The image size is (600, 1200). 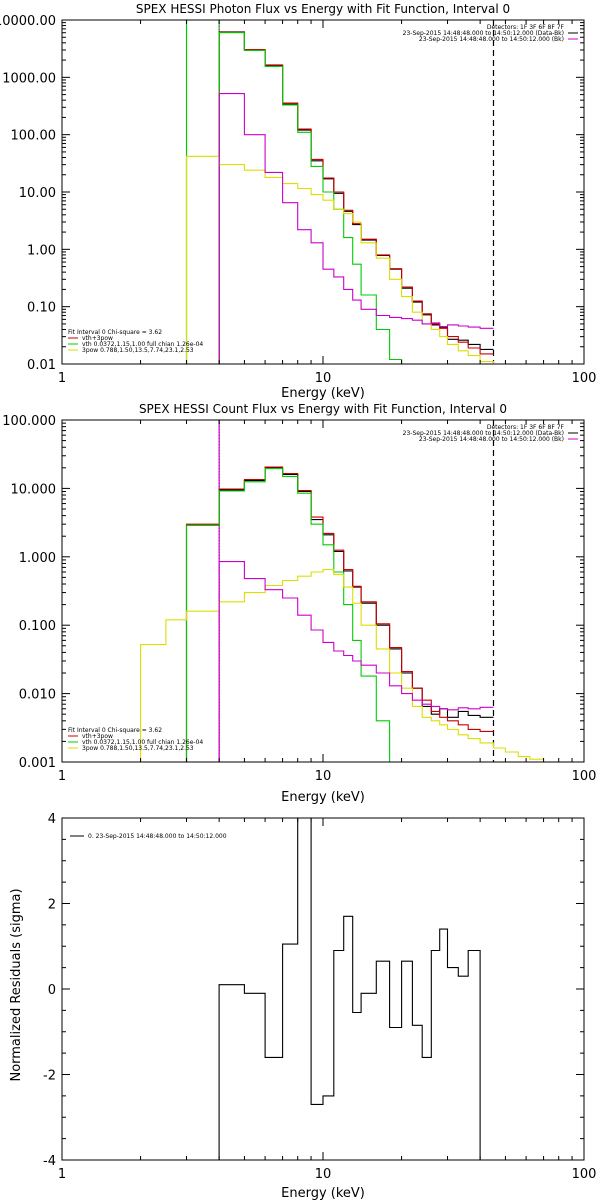 What do you see at coordinates (52, 990) in the screenshot?
I see `y-tick-label: 0` at bounding box center [52, 990].